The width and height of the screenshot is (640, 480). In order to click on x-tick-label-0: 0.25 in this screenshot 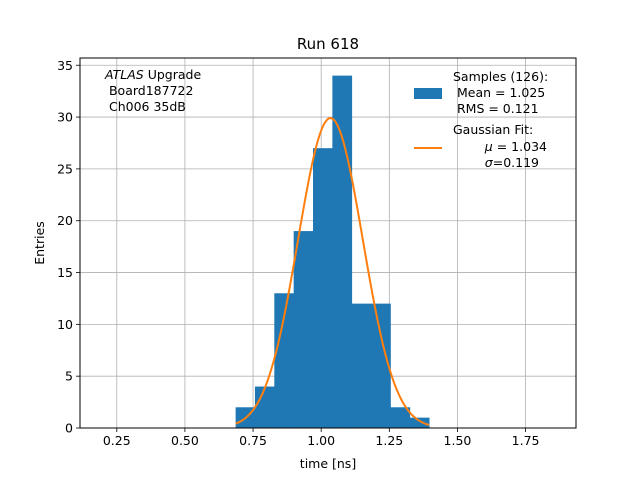, I will do `click(117, 440)`.